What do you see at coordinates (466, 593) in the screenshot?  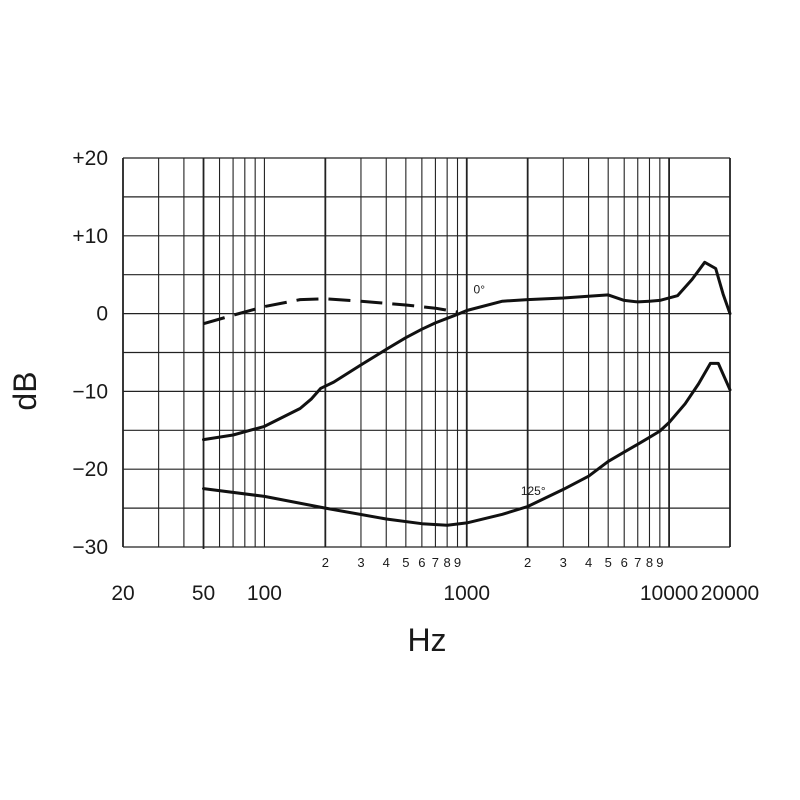 I see `x-tick-label: 1000` at bounding box center [466, 593].